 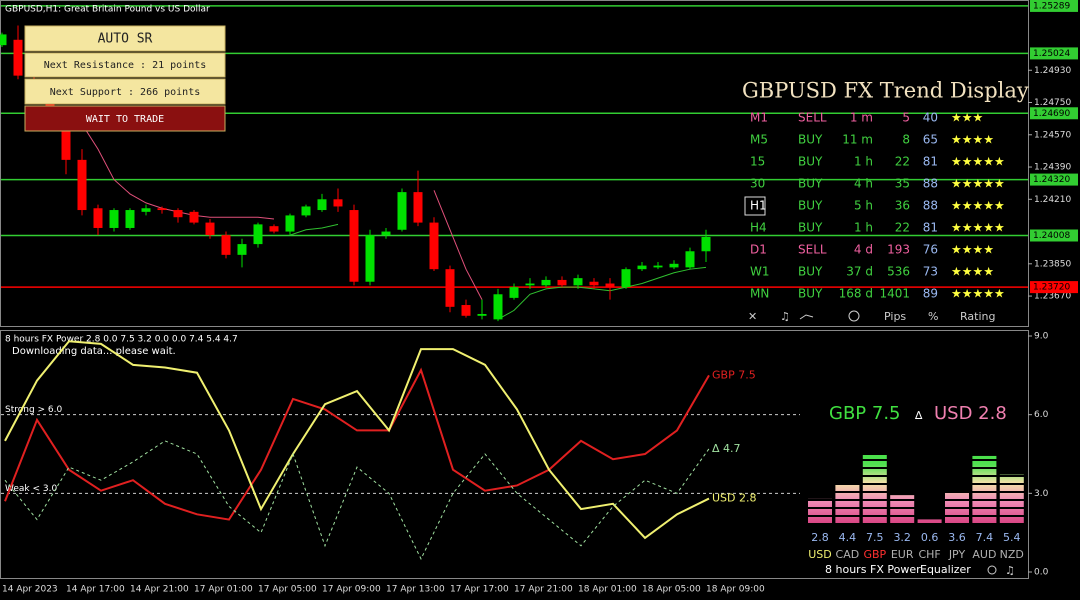 I want to click on timeframe: W1, so click(x=760, y=272).